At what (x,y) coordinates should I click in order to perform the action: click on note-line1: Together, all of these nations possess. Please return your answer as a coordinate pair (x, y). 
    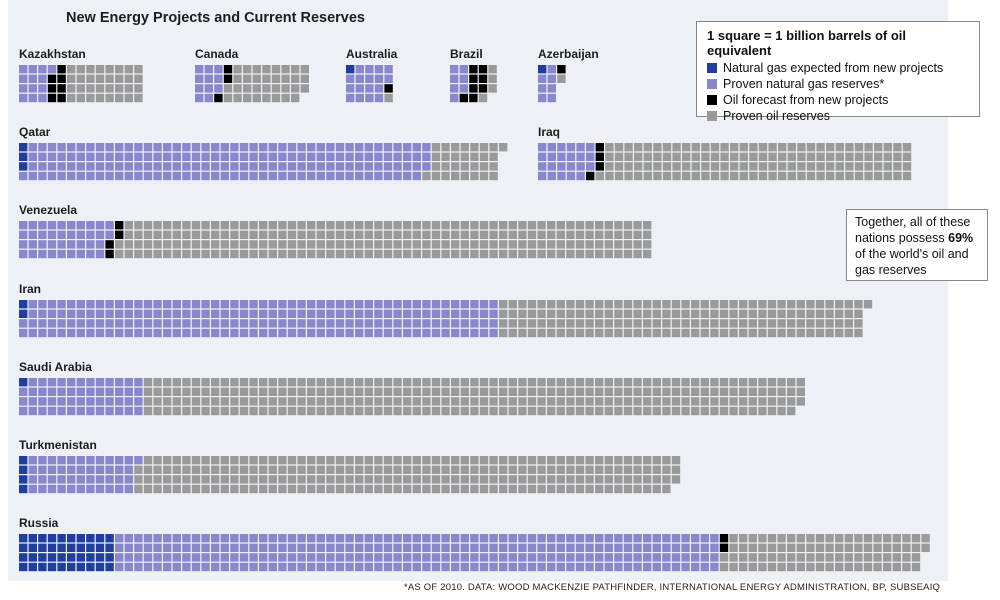
    Looking at the image, I should click on (913, 230).